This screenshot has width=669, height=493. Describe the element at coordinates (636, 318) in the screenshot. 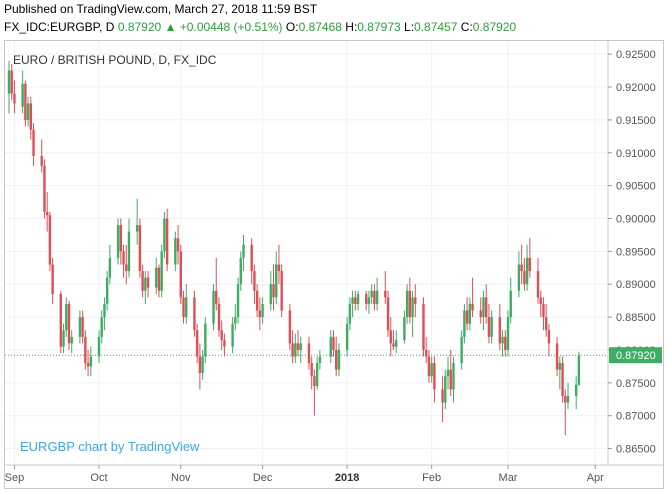

I see `y-tick-label: 0.88500` at that location.